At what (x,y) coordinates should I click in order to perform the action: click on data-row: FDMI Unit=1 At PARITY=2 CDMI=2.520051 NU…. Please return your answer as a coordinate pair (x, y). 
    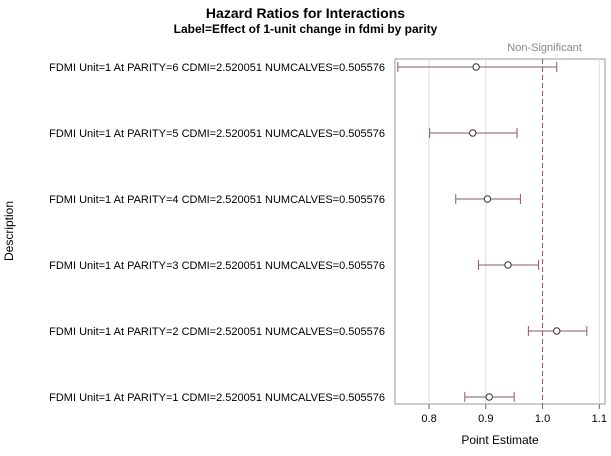
    Looking at the image, I should click on (318, 332).